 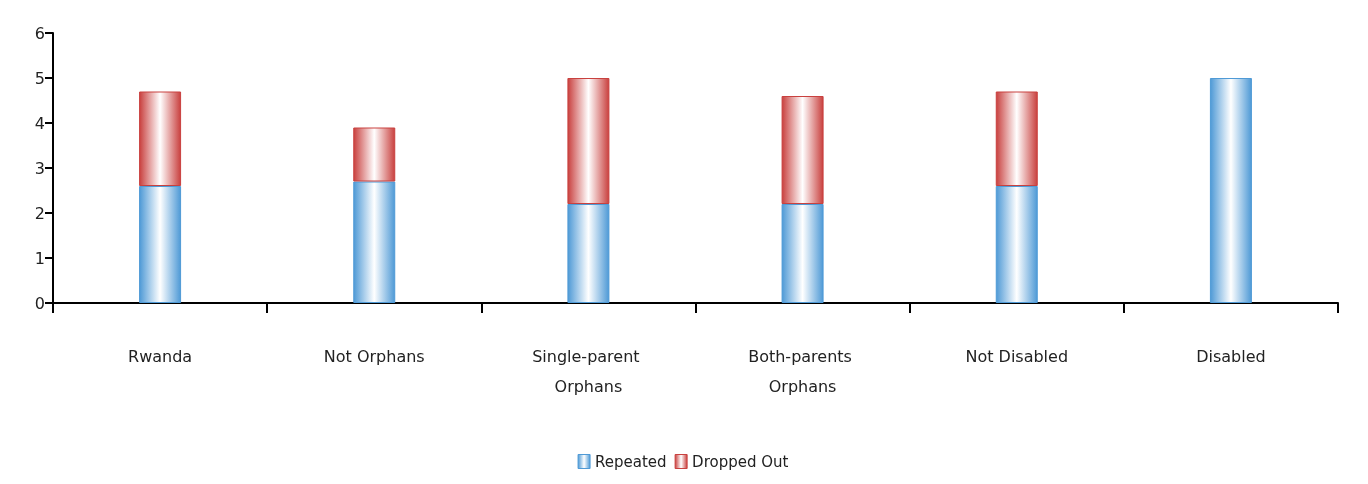 I want to click on y-tick-label: 2, so click(x=39, y=213).